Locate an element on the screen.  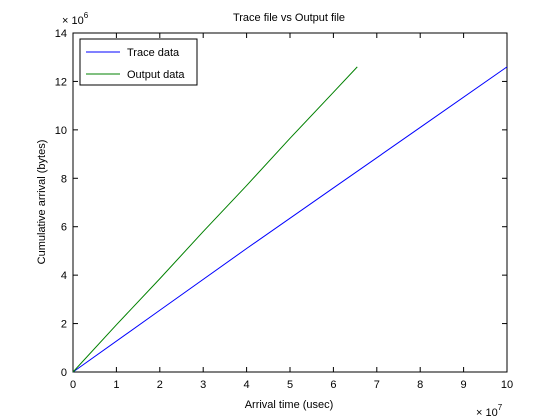
y-tick-label-2: 4 is located at coordinates (64, 276).